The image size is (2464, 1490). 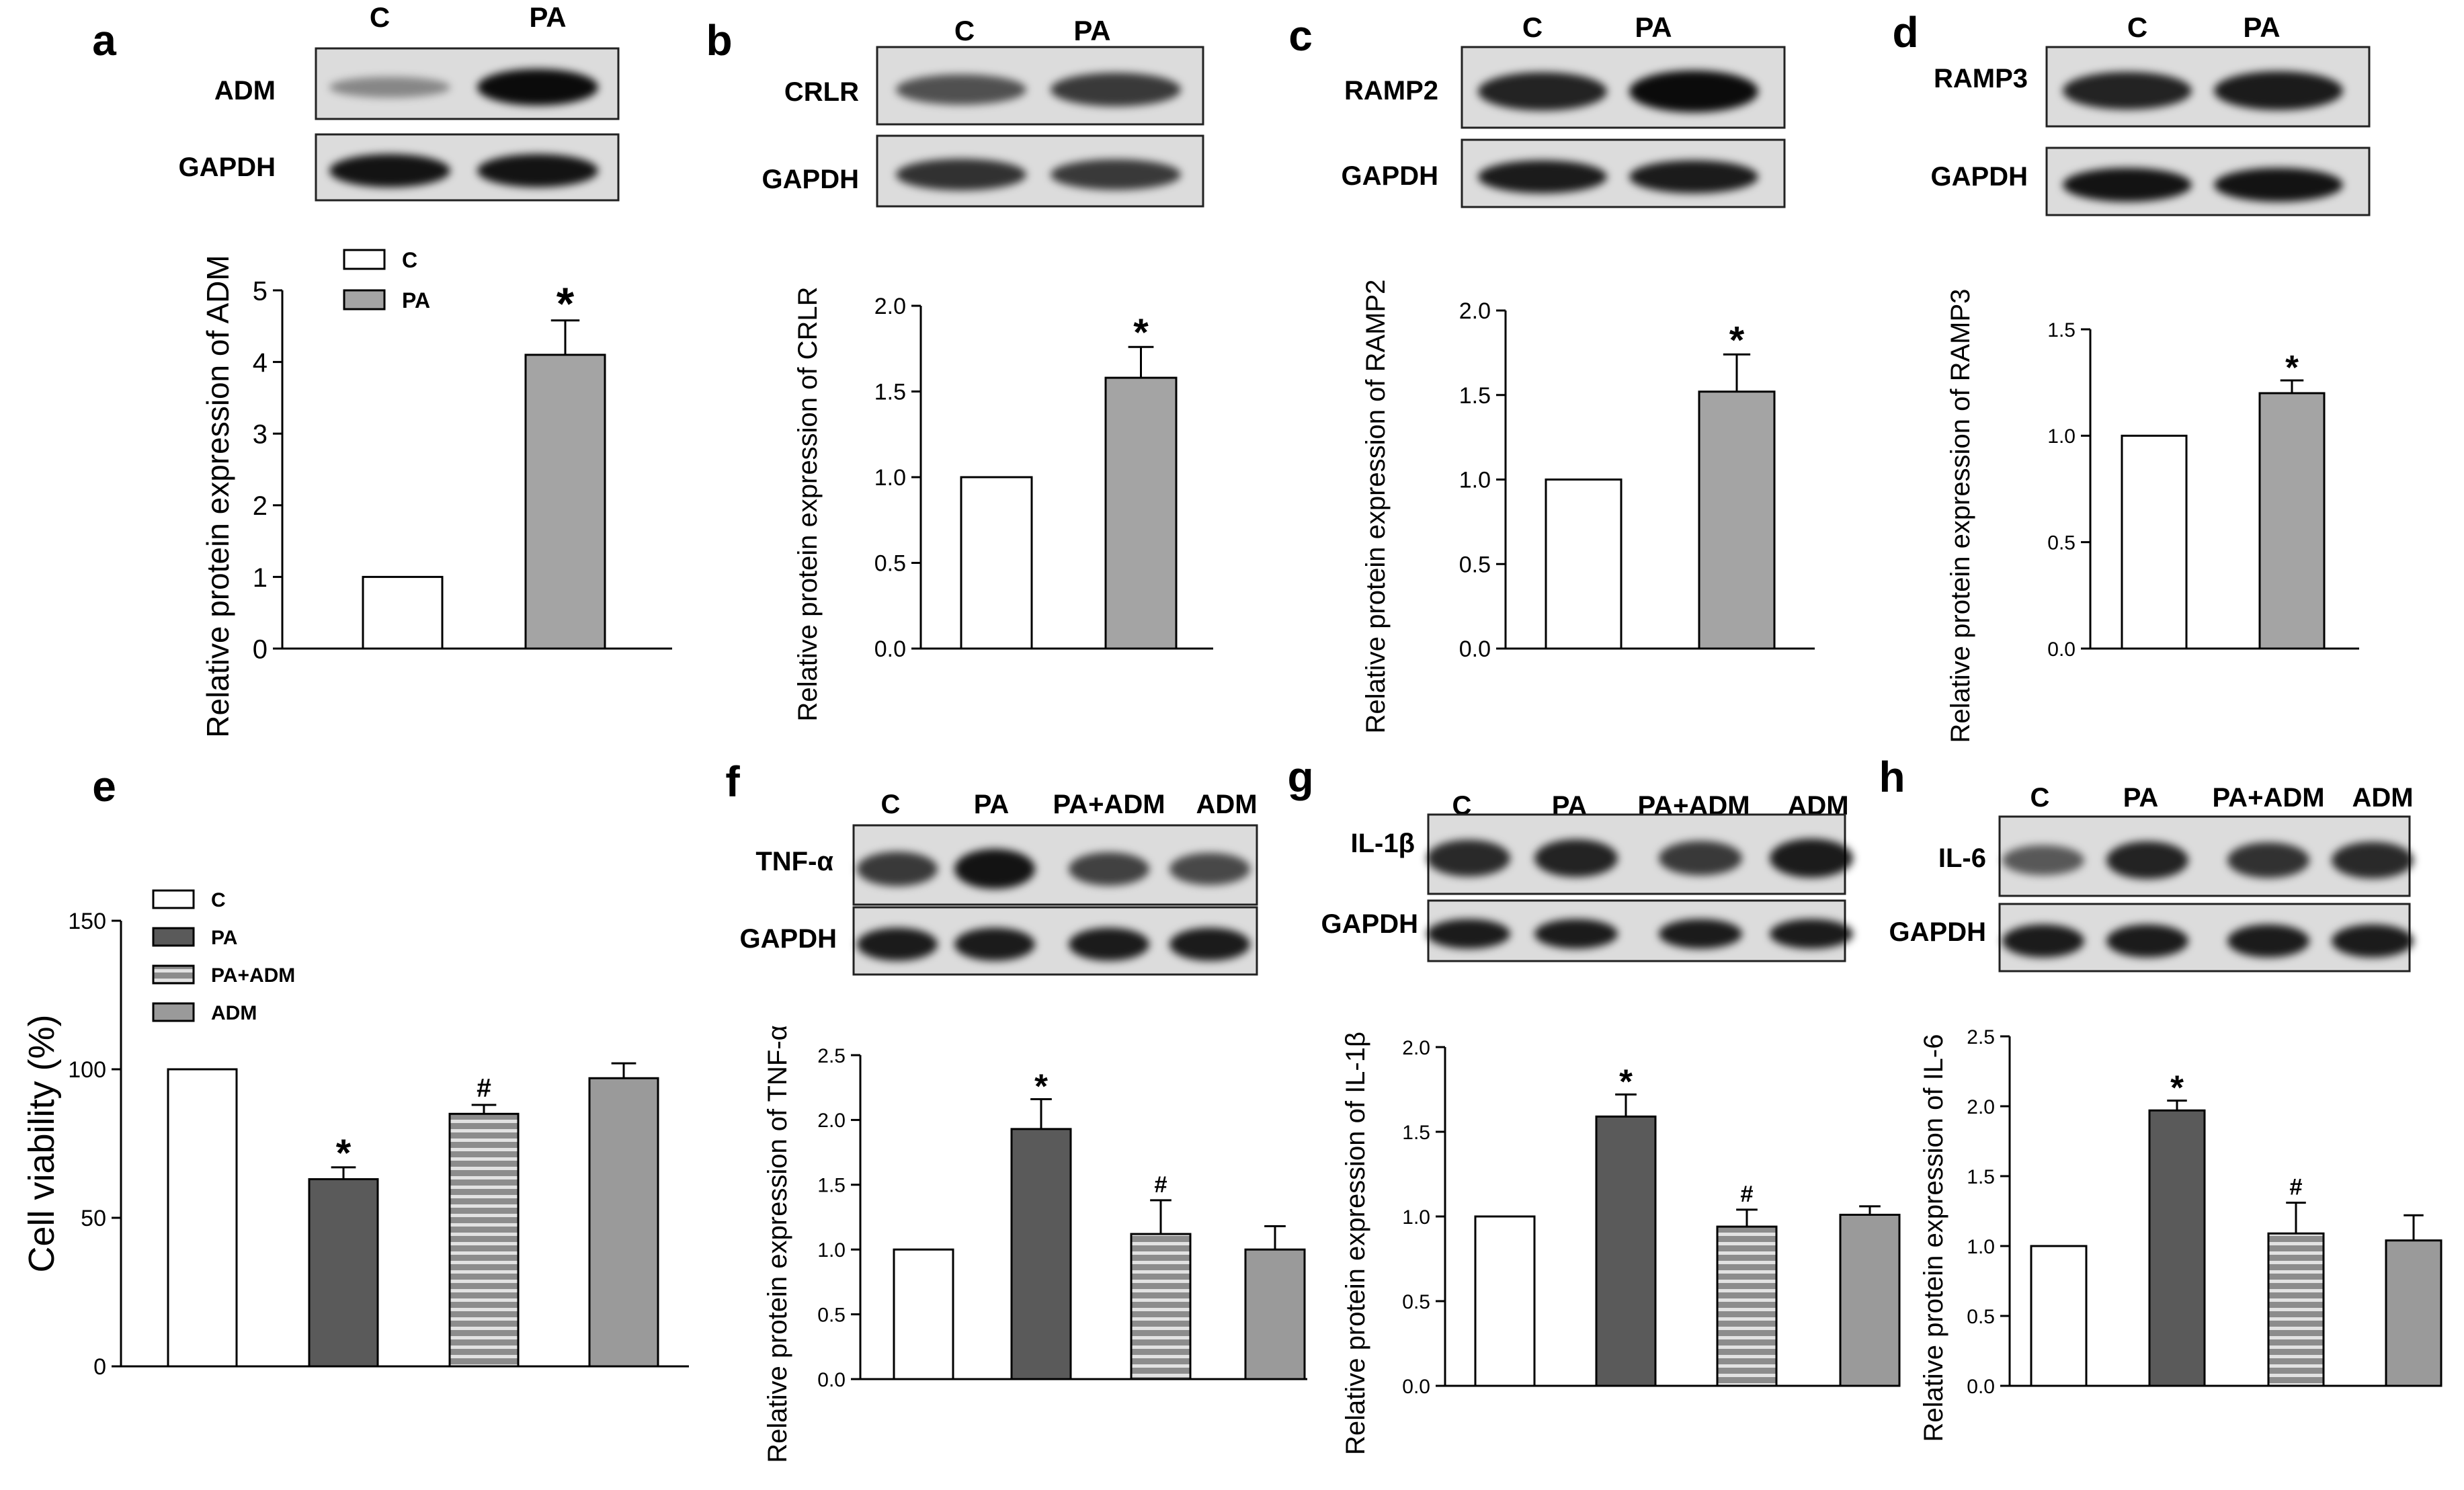 I want to click on y-tick-label-c: 2.0, so click(x=1475, y=311).